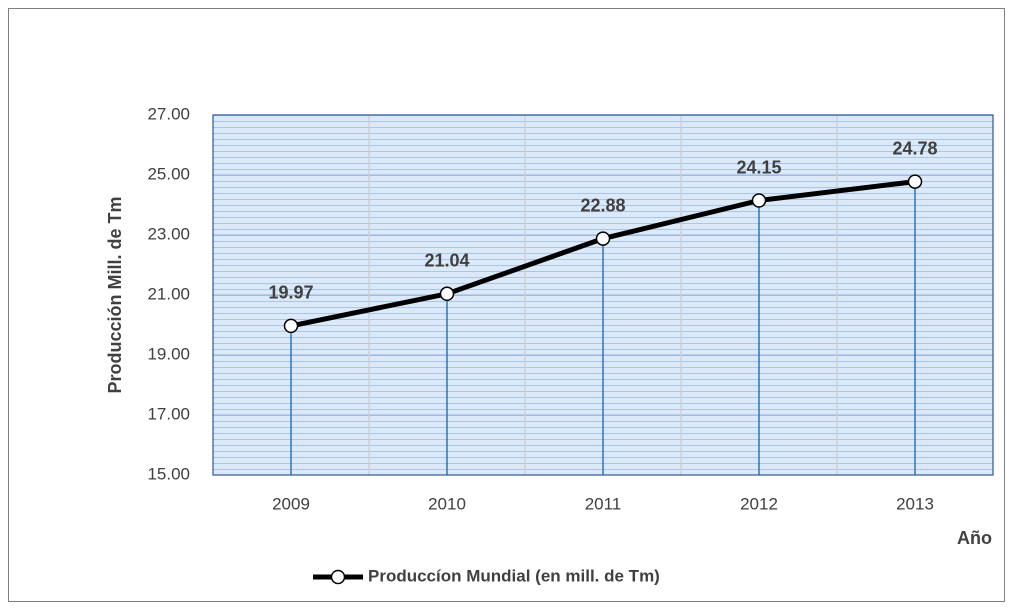 The width and height of the screenshot is (1013, 615). I want to click on x-tick-label: 2009, so click(291, 503).